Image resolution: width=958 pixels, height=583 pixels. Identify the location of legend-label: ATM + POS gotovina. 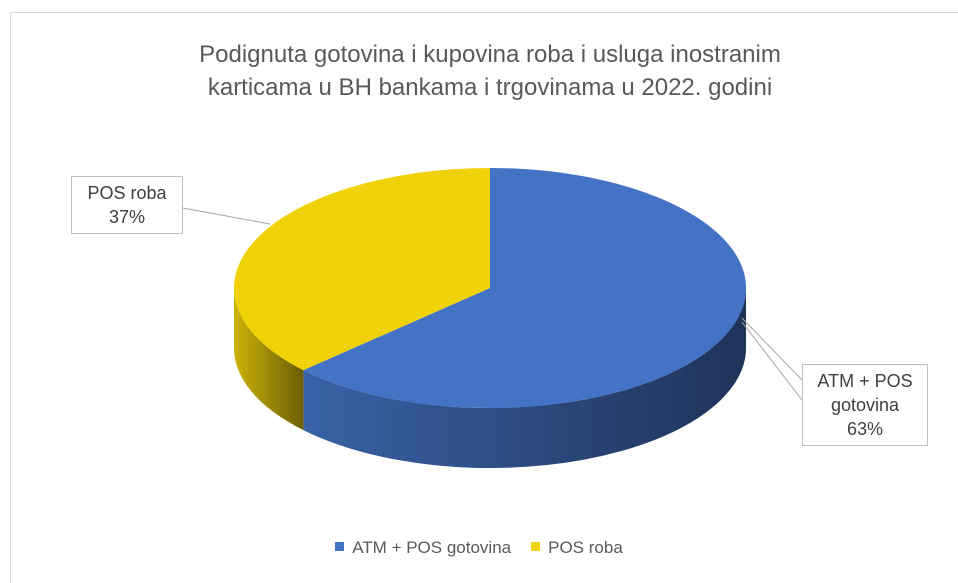
(432, 547).